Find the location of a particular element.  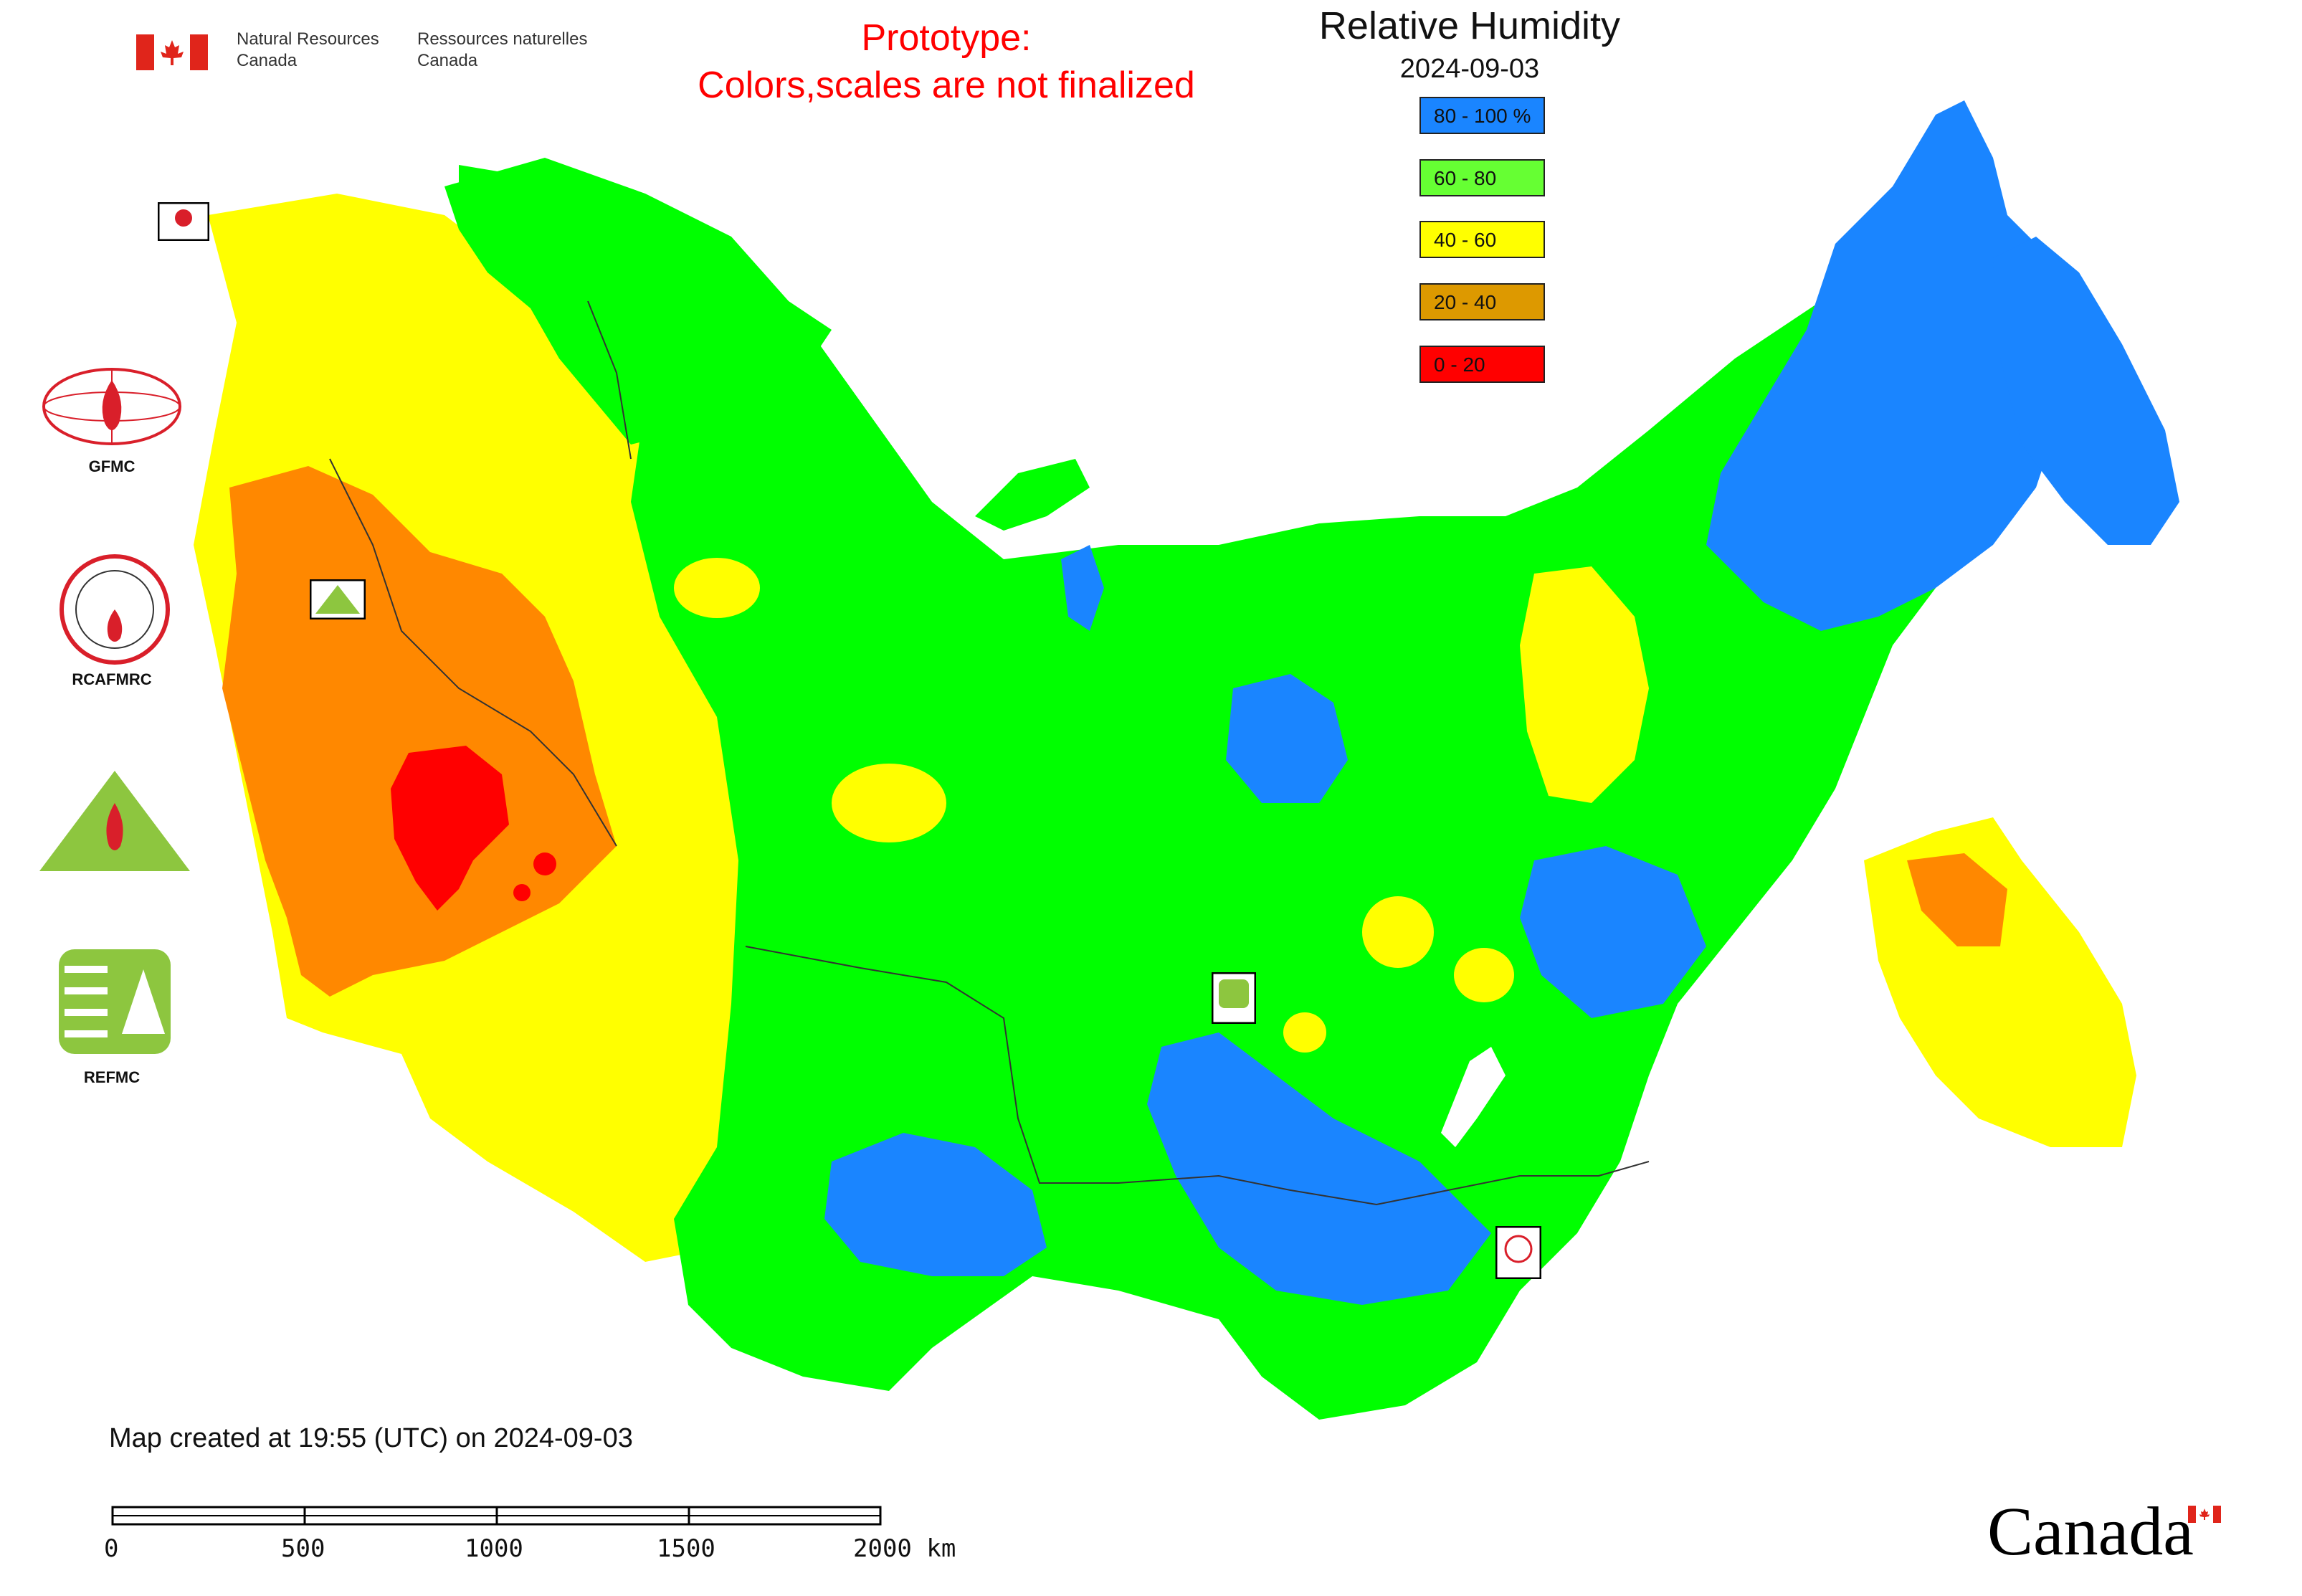

legend-item: 20 - 40 is located at coordinates (1482, 301).